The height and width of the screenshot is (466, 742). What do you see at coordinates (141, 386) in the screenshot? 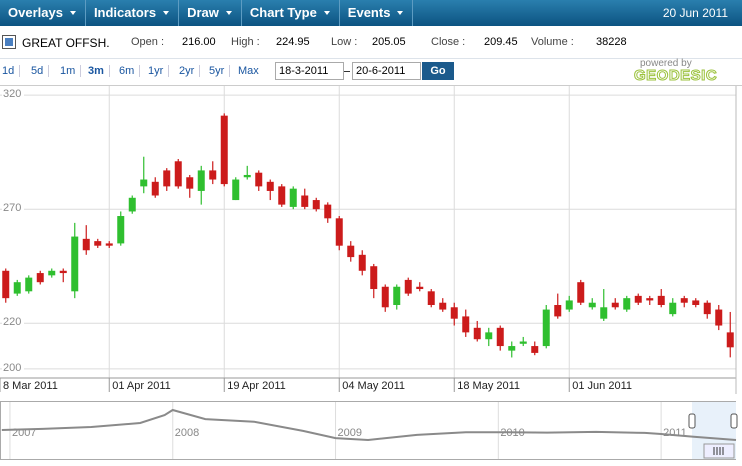
I see `x-tick-label: 01 Apr 2011` at bounding box center [141, 386].